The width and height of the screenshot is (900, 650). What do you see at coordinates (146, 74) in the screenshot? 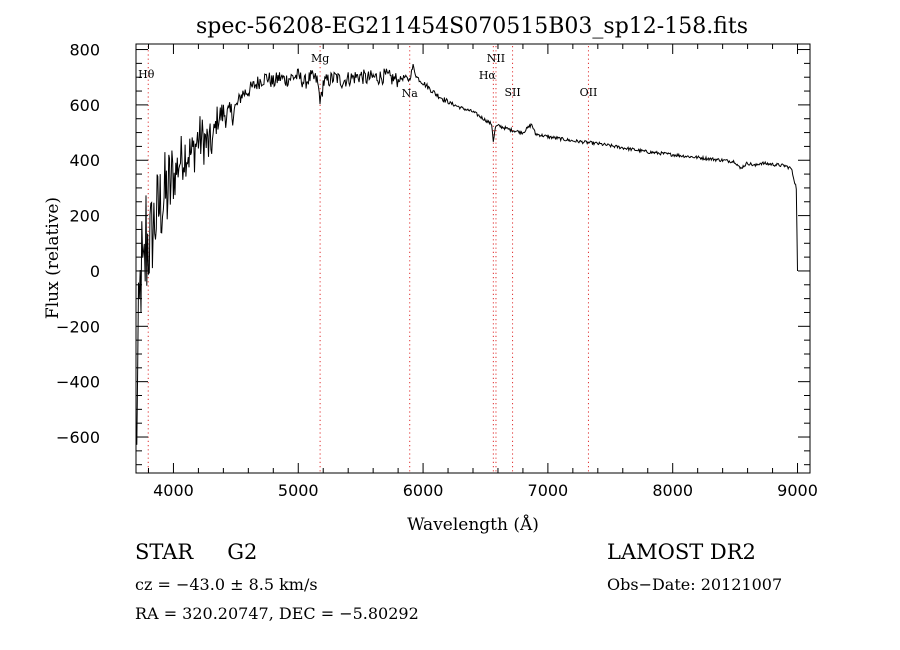
I see `line-marker-label: Hθ` at bounding box center [146, 74].